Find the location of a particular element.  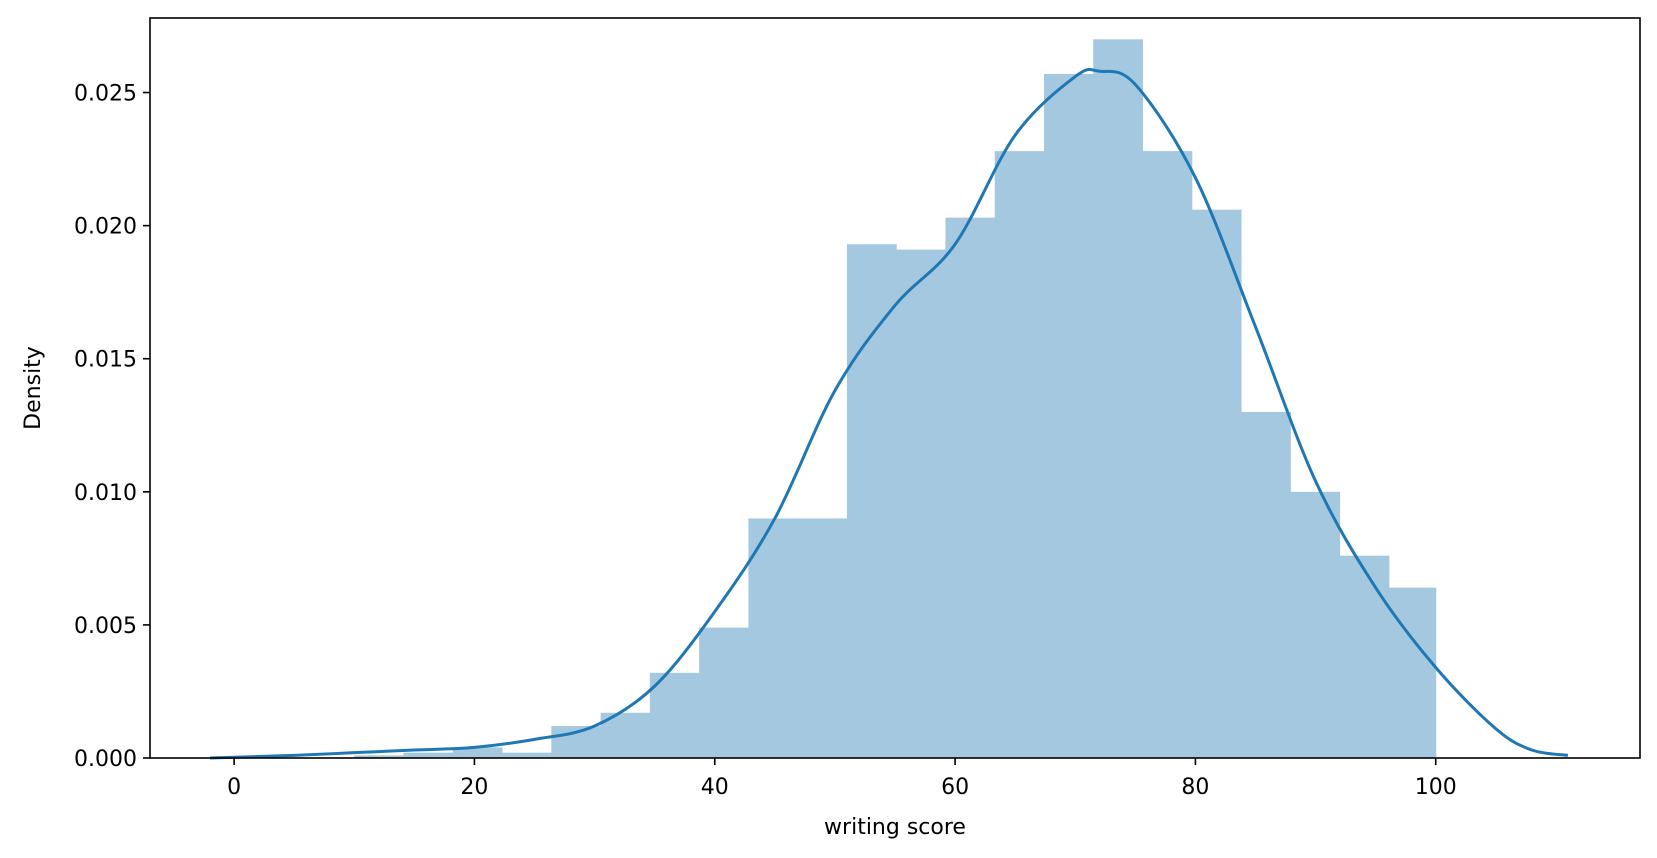

y-tick-label: 0.000 is located at coordinates (105, 759).